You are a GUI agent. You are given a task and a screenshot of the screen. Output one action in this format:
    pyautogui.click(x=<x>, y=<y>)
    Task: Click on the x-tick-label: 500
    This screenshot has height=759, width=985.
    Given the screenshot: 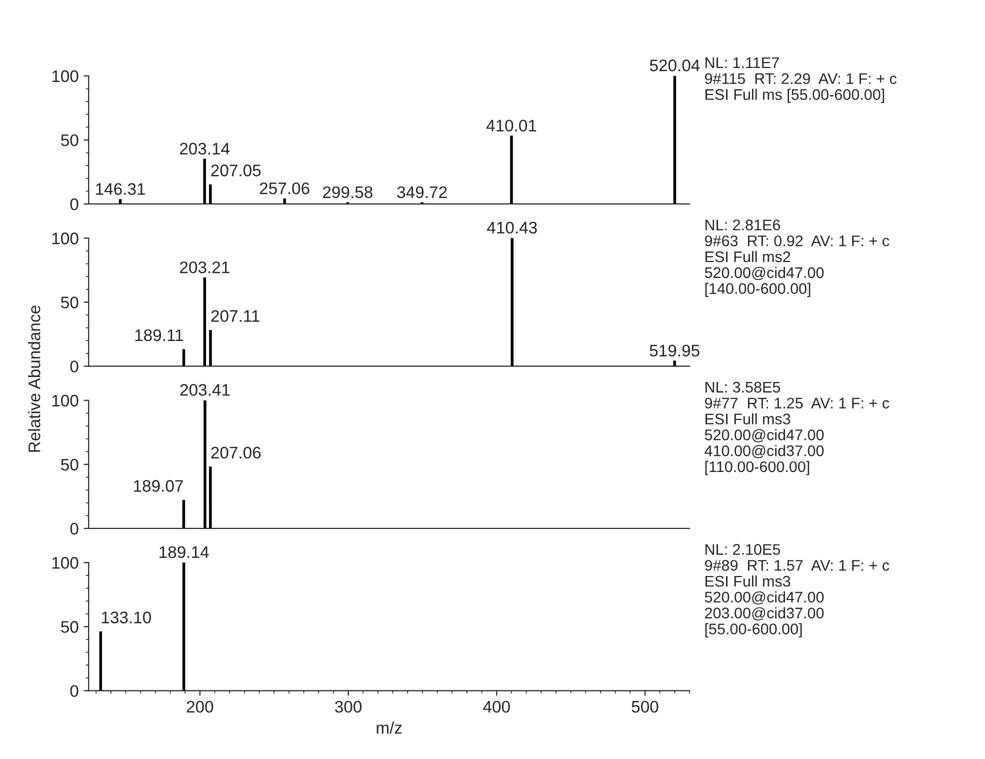 What is the action you would take?
    pyautogui.click(x=645, y=706)
    